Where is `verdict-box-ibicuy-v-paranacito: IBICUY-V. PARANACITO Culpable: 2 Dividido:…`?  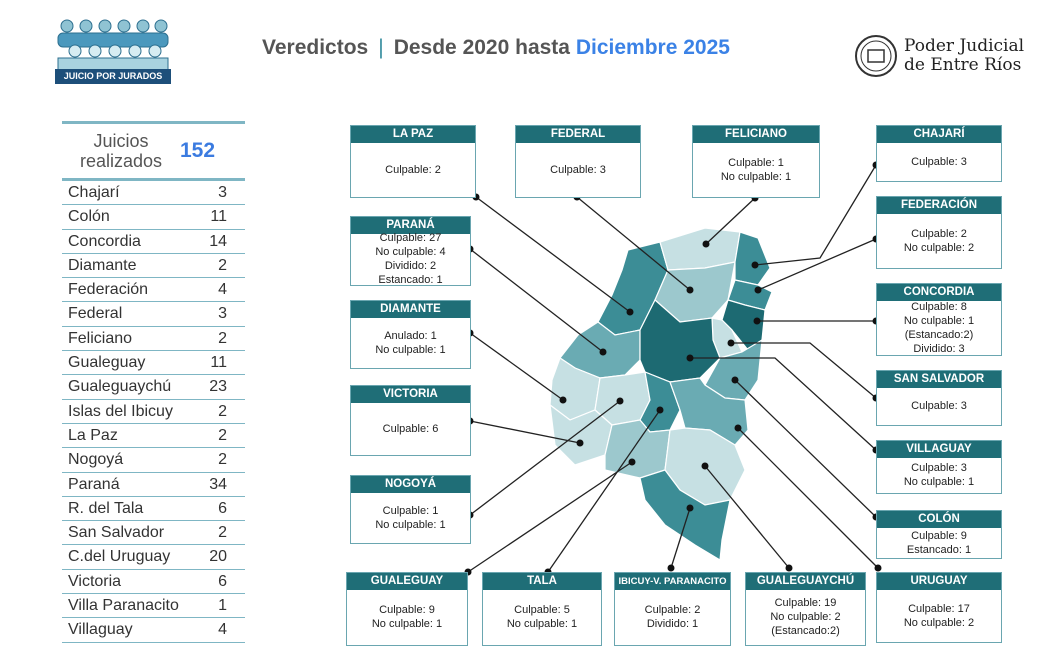 verdict-box-ibicuy-v-paranacito: IBICUY-V. PARANACITO Culpable: 2 Dividido:… is located at coordinates (672, 609).